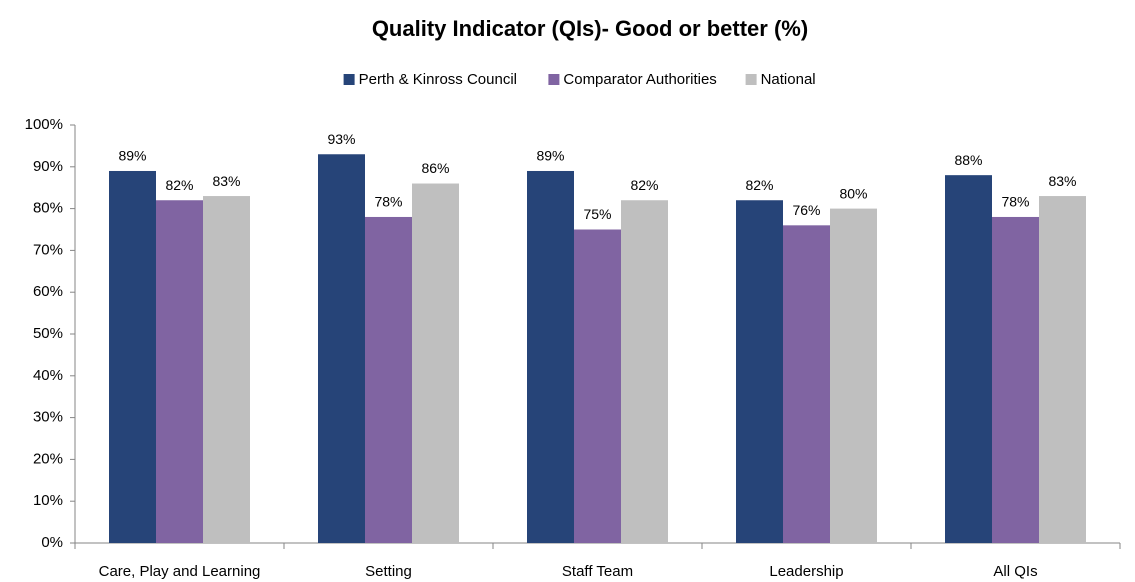 This screenshot has height=582, width=1135. I want to click on value-label: 86%, so click(435, 168).